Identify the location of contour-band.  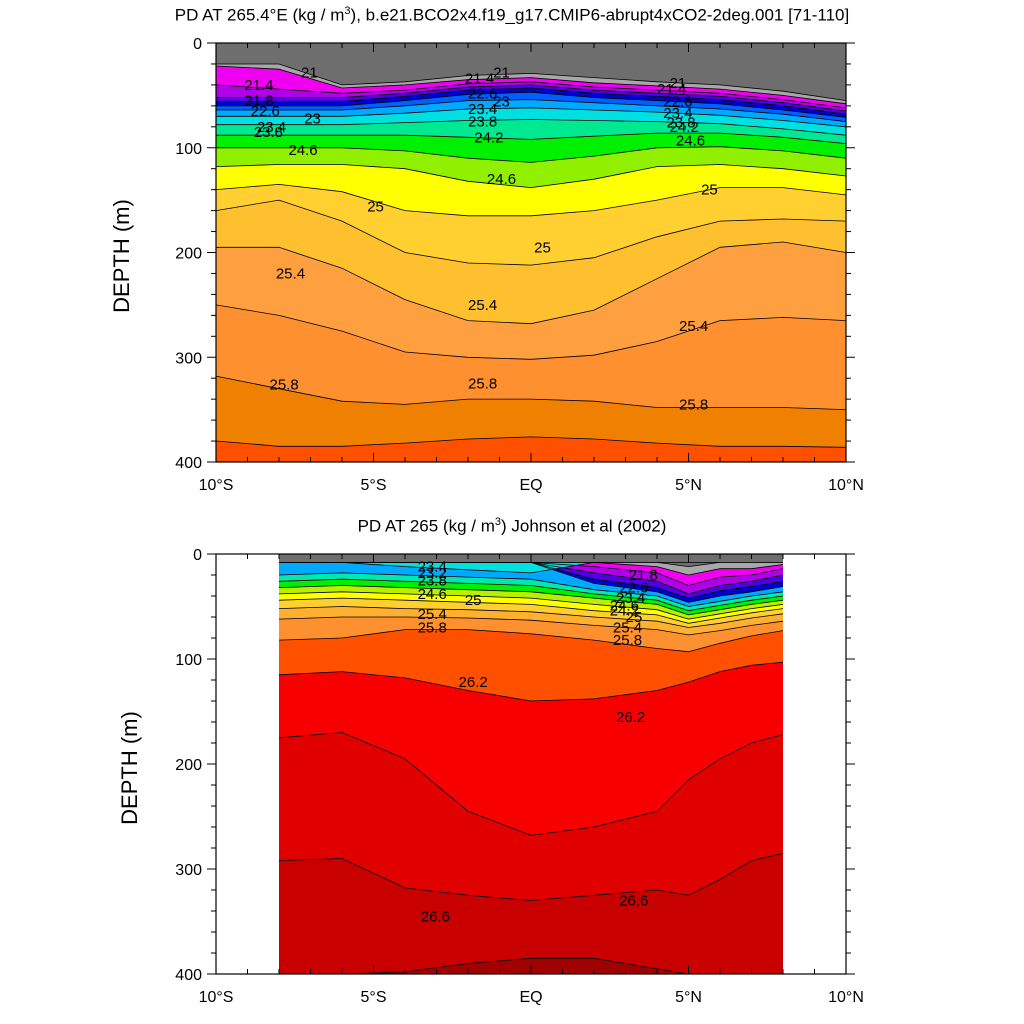
(531, 72).